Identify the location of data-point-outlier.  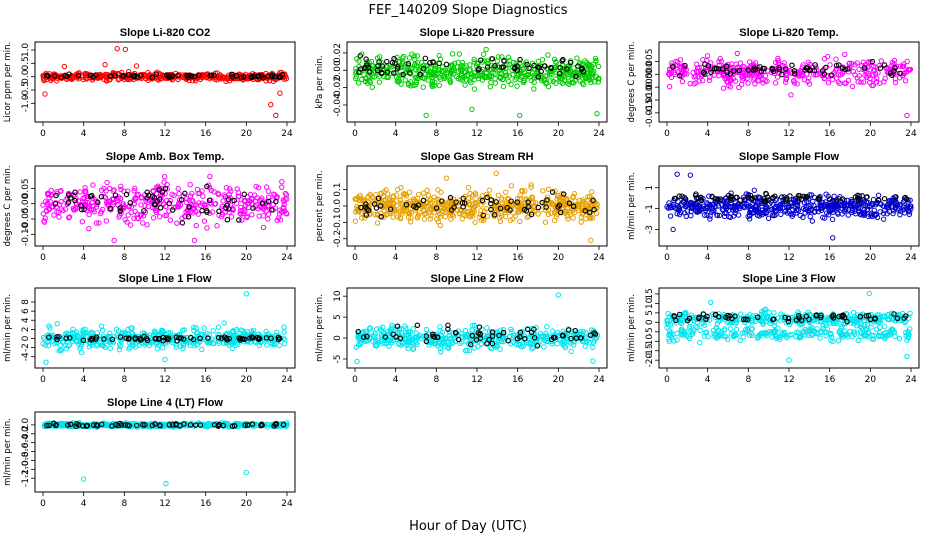
(136, 66).